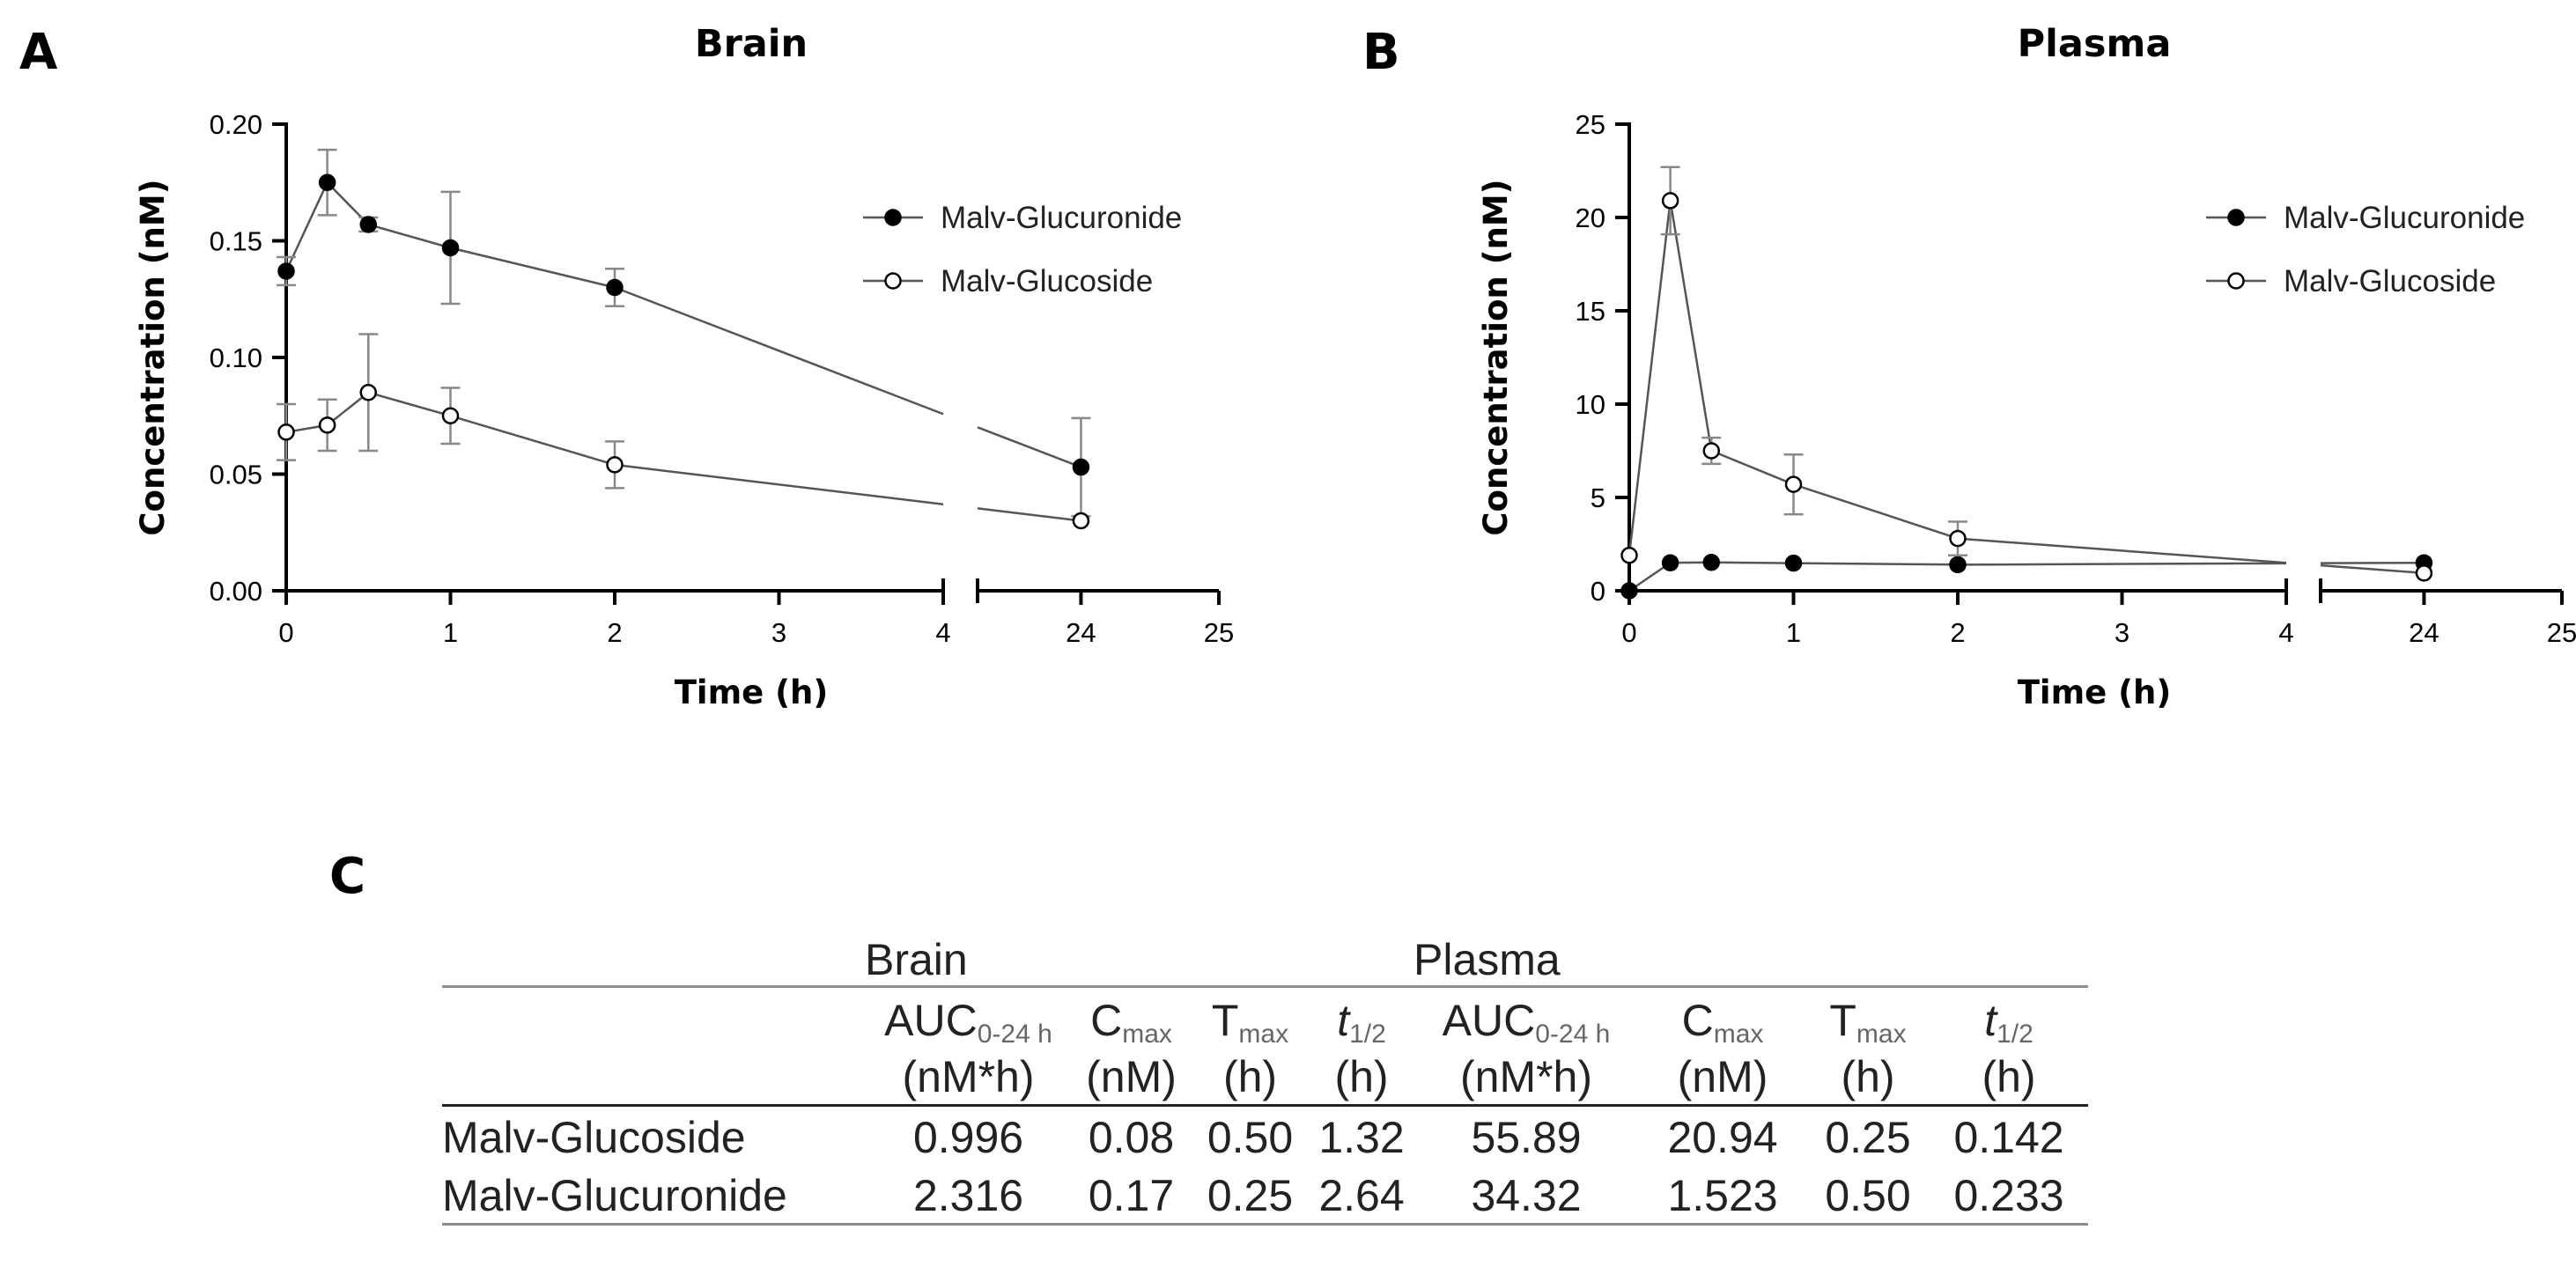  Describe the element at coordinates (1590, 311) in the screenshot. I see `y-tick-label: 15` at that location.